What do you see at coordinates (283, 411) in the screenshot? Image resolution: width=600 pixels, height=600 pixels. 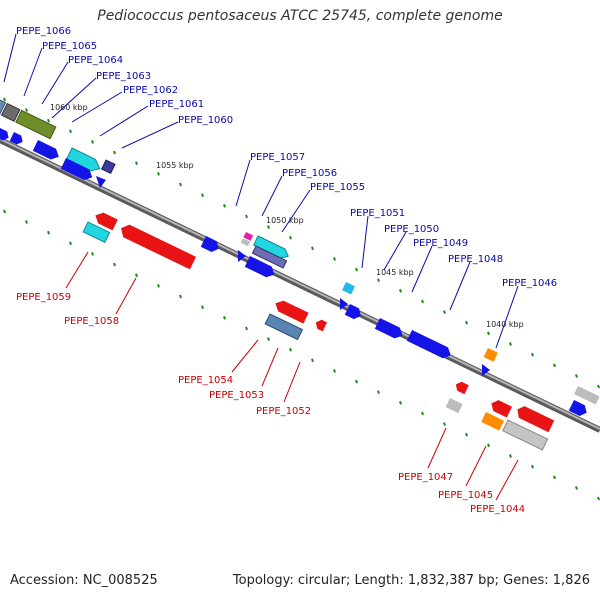 I see `gene-label: PEPE_1052` at bounding box center [283, 411].